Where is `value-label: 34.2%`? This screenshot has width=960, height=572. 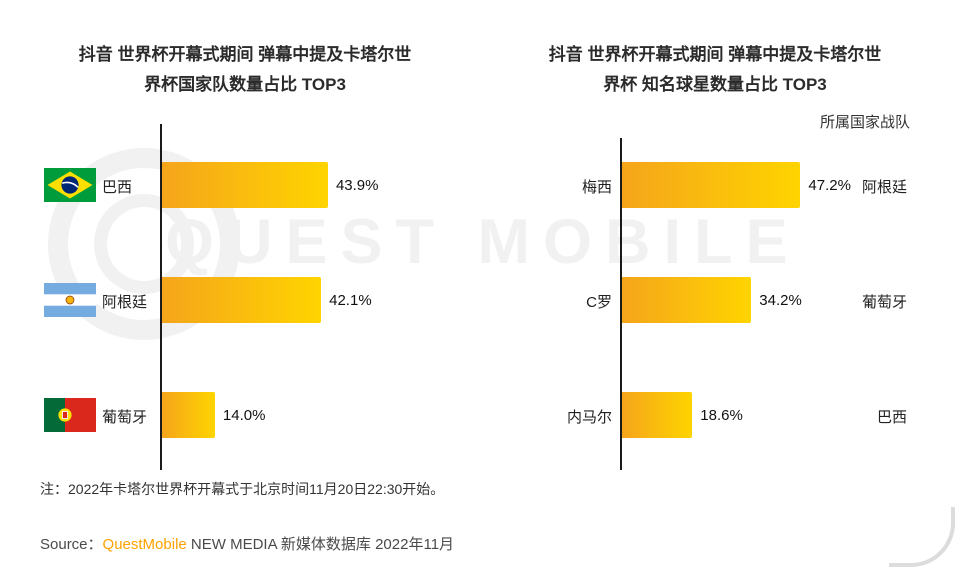
value-label: 34.2% is located at coordinates (780, 300).